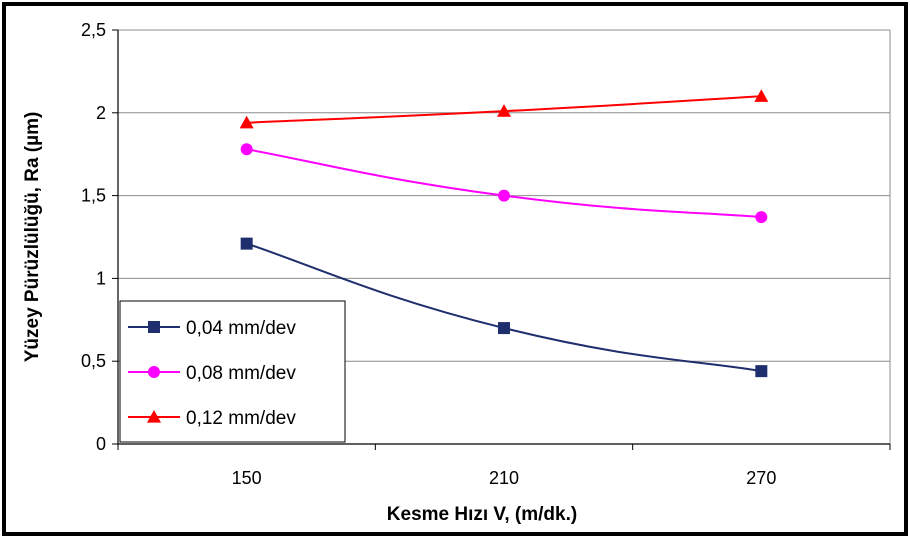  I want to click on y-tick-label: 1,5, so click(93, 196).